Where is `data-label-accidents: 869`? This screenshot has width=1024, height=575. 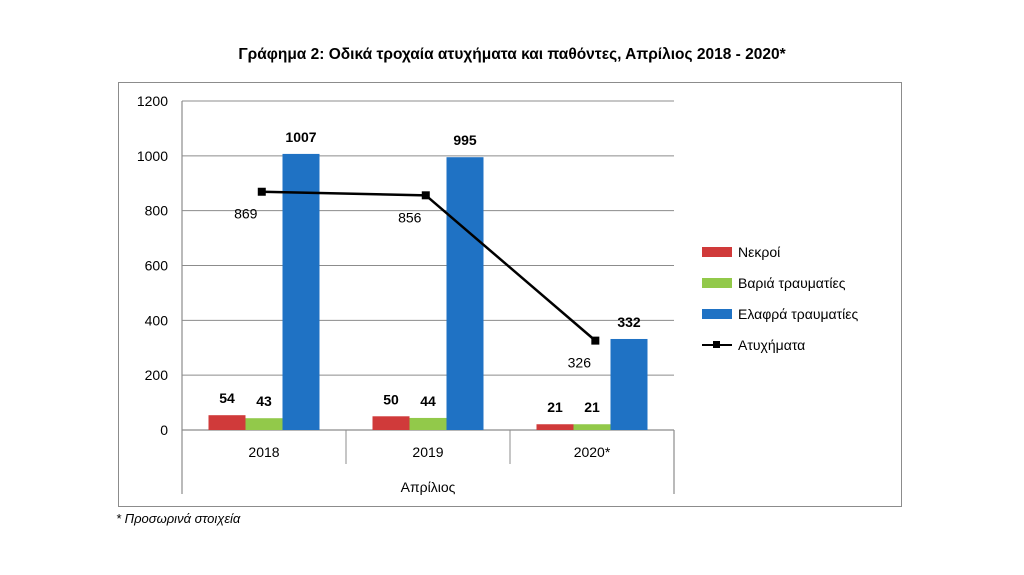 data-label-accidents: 869 is located at coordinates (246, 214).